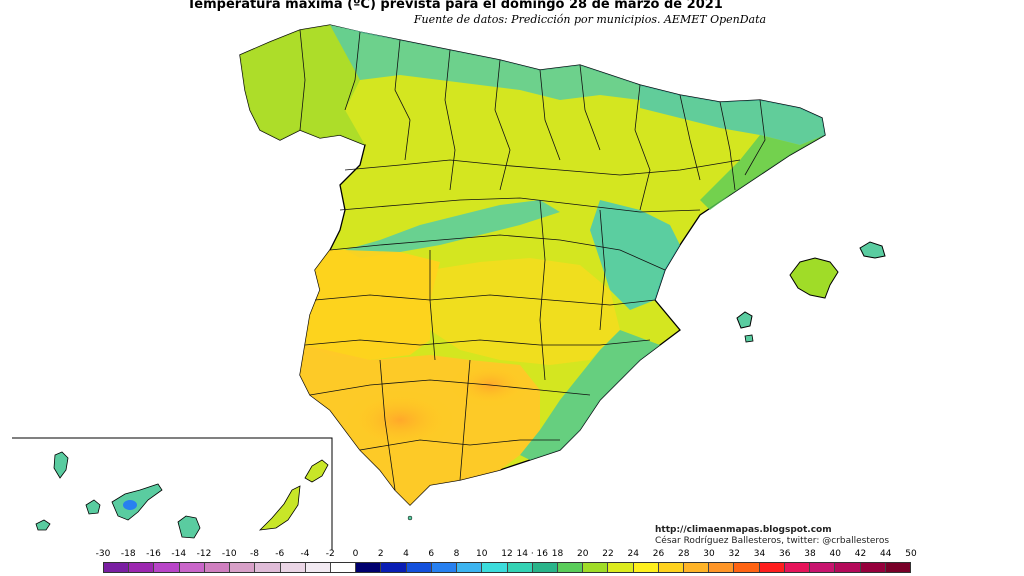 Image resolution: width=1024 pixels, height=576 pixels. What do you see at coordinates (749, 338) in the screenshot?
I see `island-formentera` at bounding box center [749, 338].